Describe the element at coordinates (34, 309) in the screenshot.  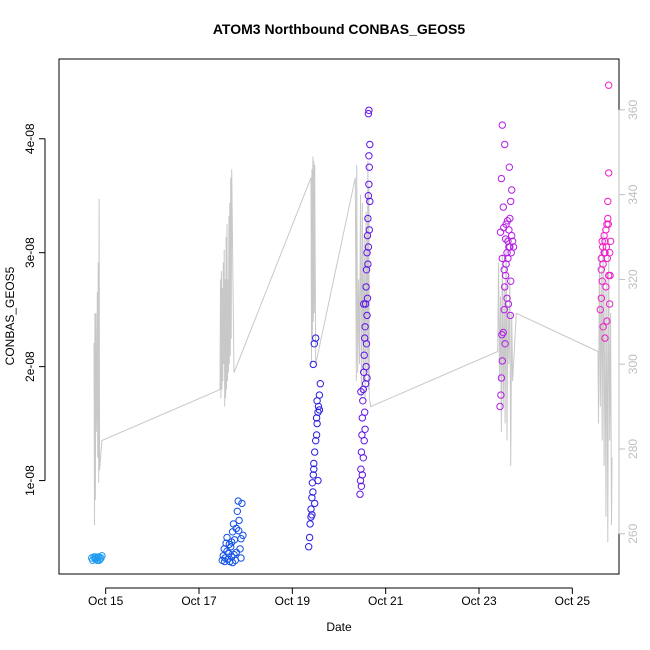
I see `y-axis-left: 1e-08 2e-08 3e-08 4e-08` at that location.